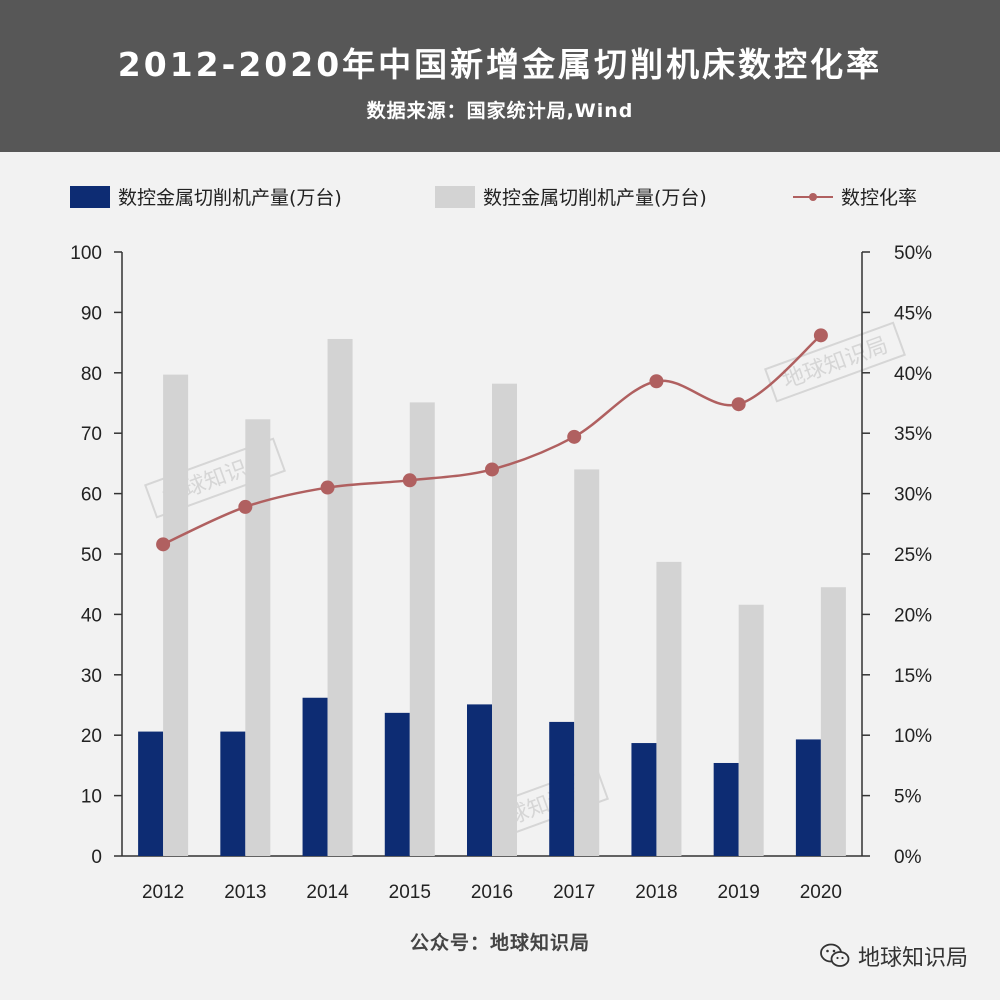 The height and width of the screenshot is (1000, 1000). I want to click on y-right-tick-label: 40%, so click(913, 374).